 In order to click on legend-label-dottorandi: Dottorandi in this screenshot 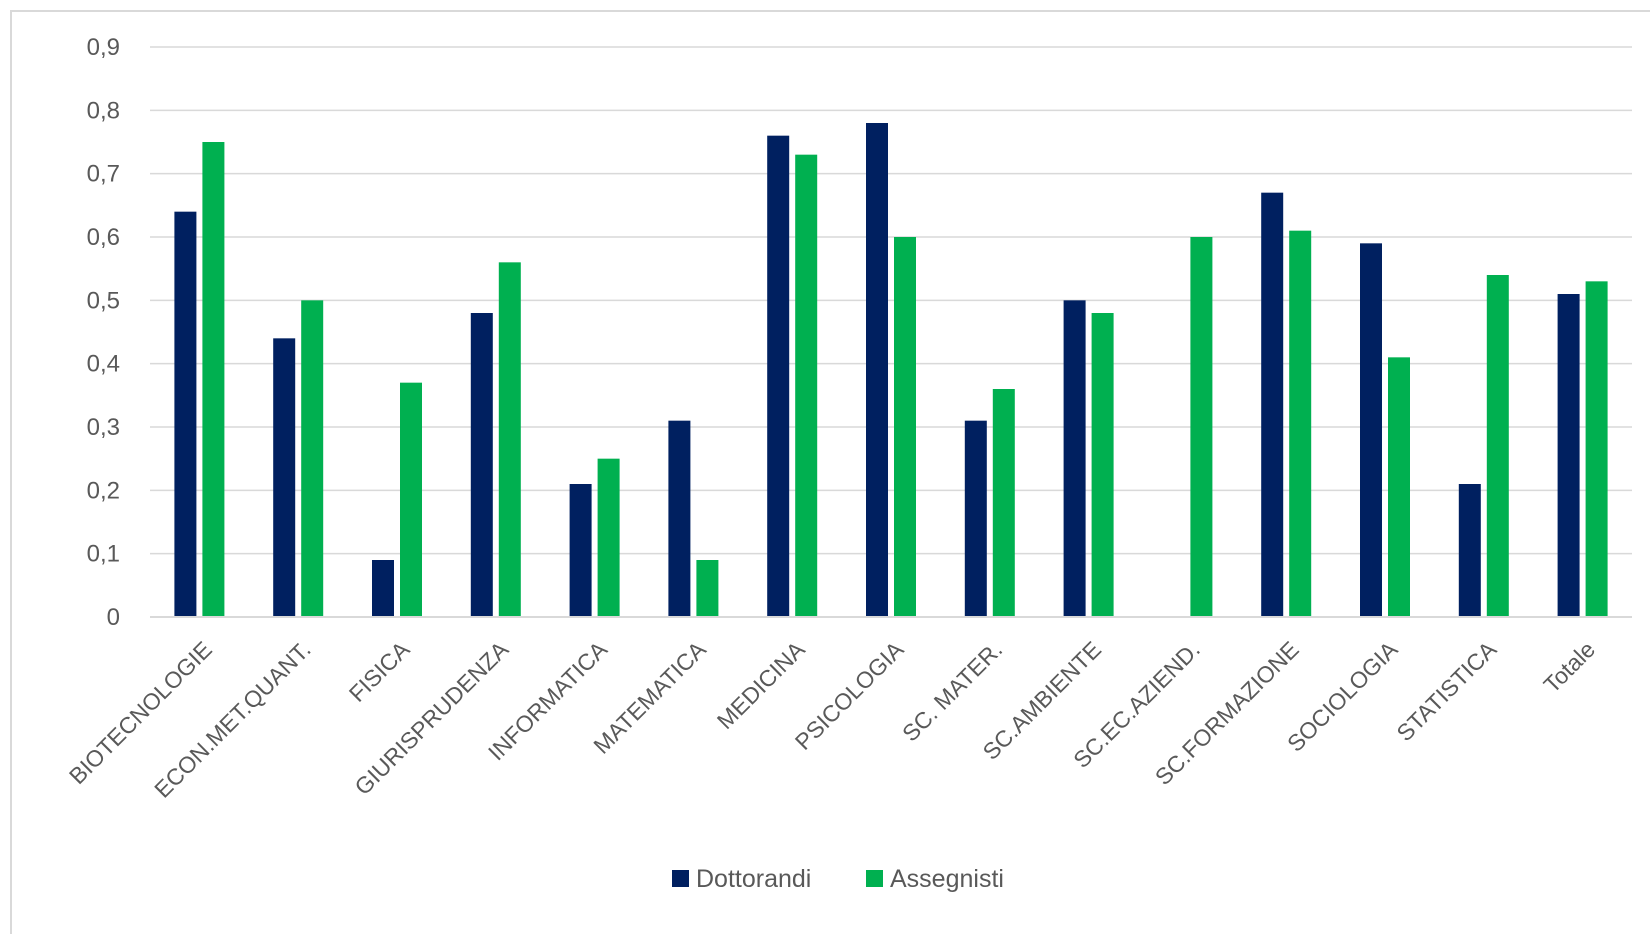, I will do `click(753, 879)`.